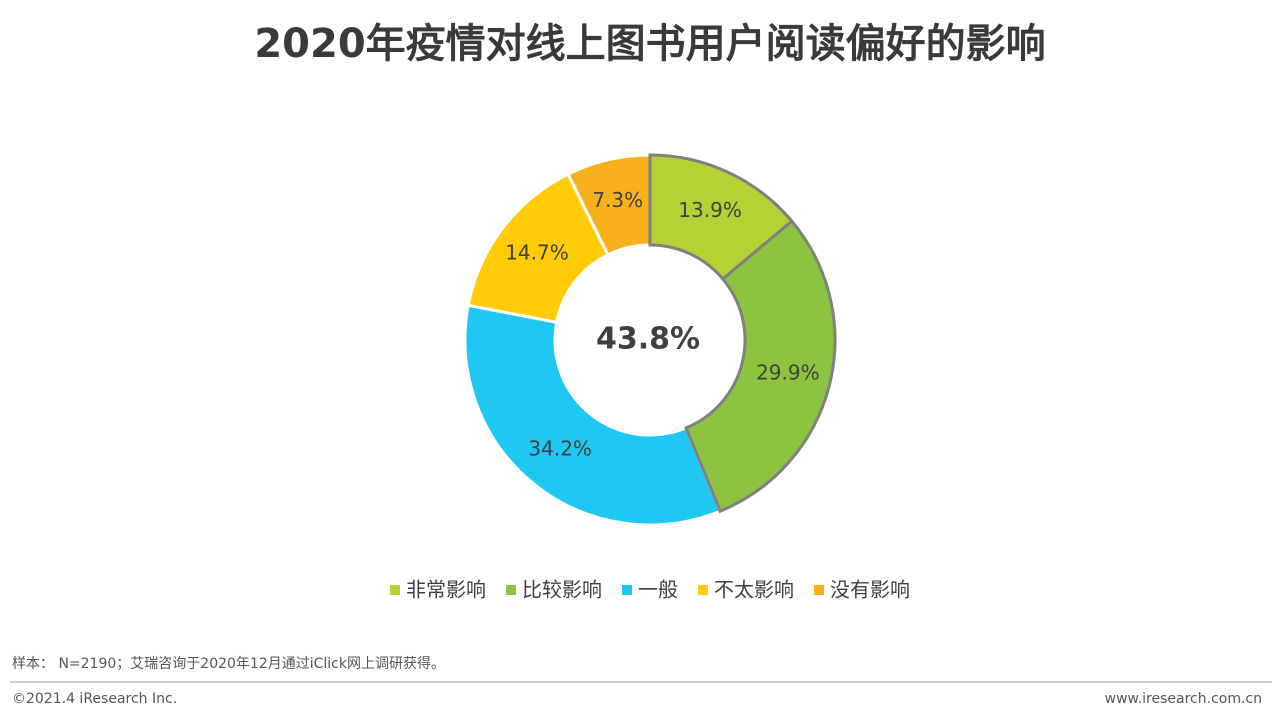  What do you see at coordinates (94, 699) in the screenshot?
I see `copyright: ©2021.4 iResearch Inc.` at bounding box center [94, 699].